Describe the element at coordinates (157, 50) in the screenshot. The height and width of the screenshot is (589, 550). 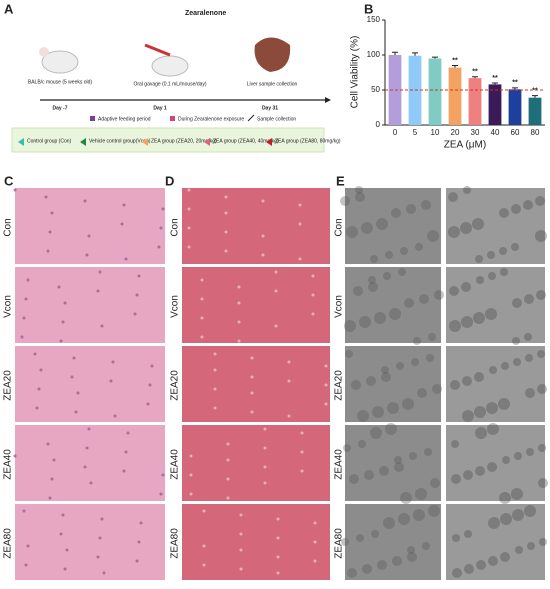
I see `syringe` at that location.